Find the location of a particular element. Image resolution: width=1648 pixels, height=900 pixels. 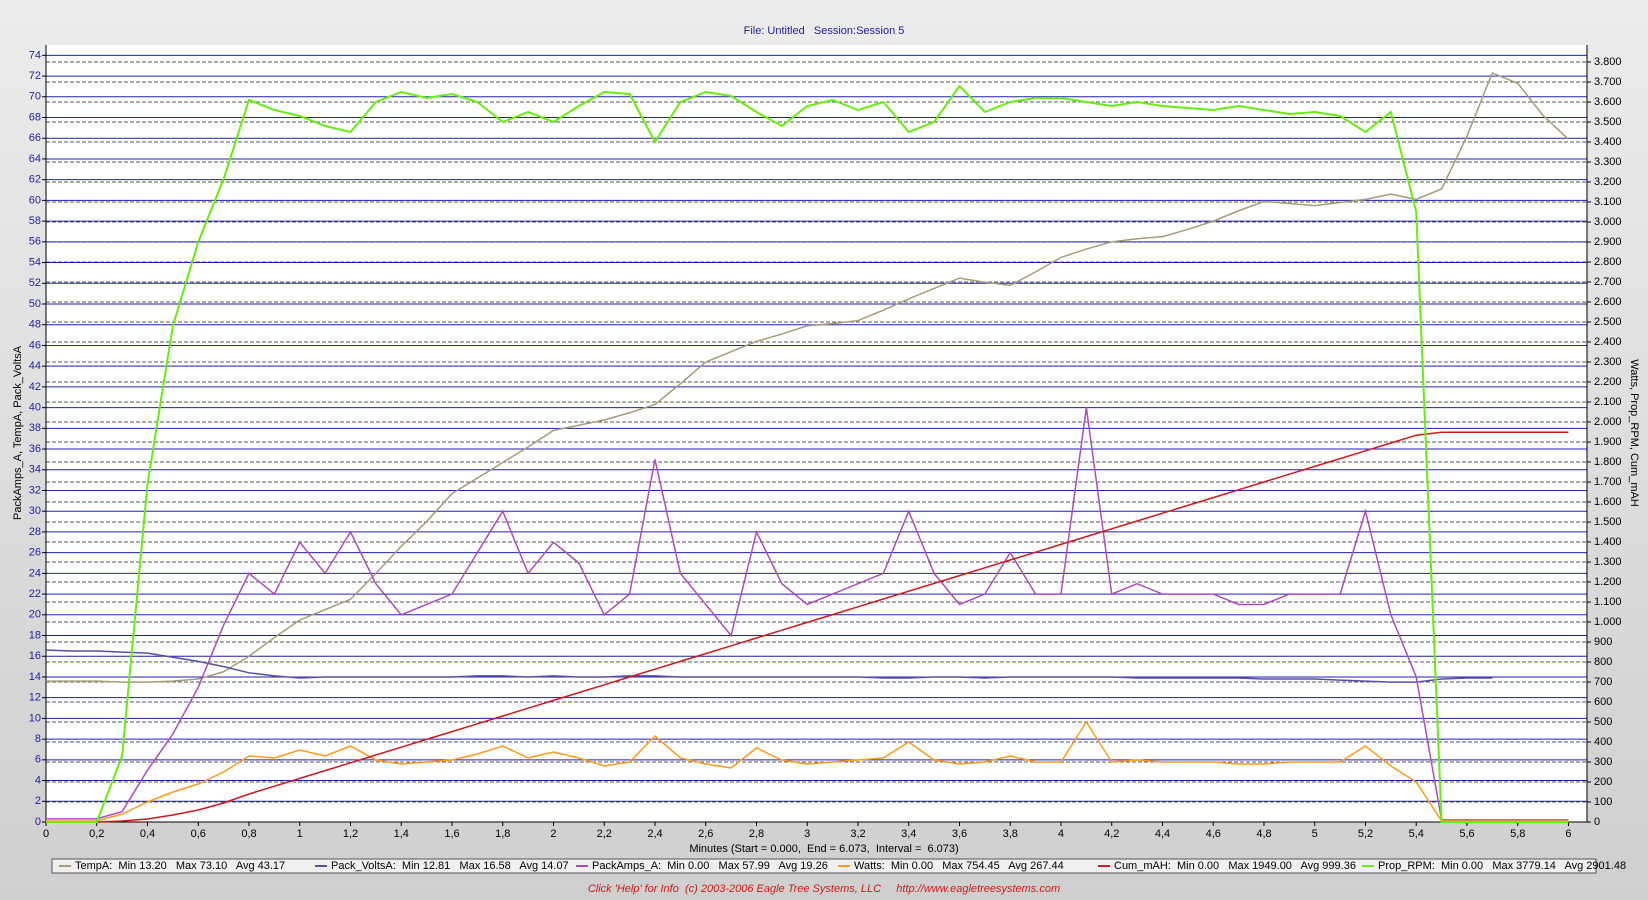

y2-tick-label: 400 is located at coordinates (1603, 742).